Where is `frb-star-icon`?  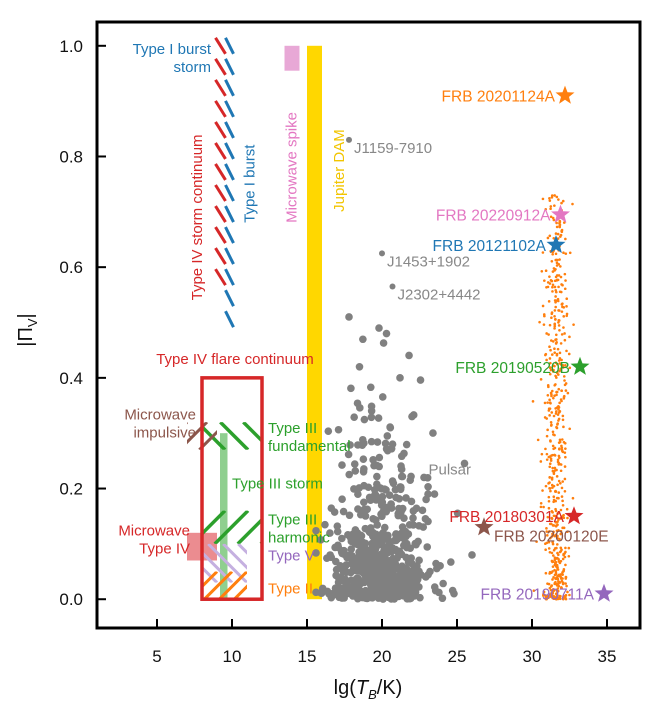
frb-star-icon is located at coordinates (565, 94).